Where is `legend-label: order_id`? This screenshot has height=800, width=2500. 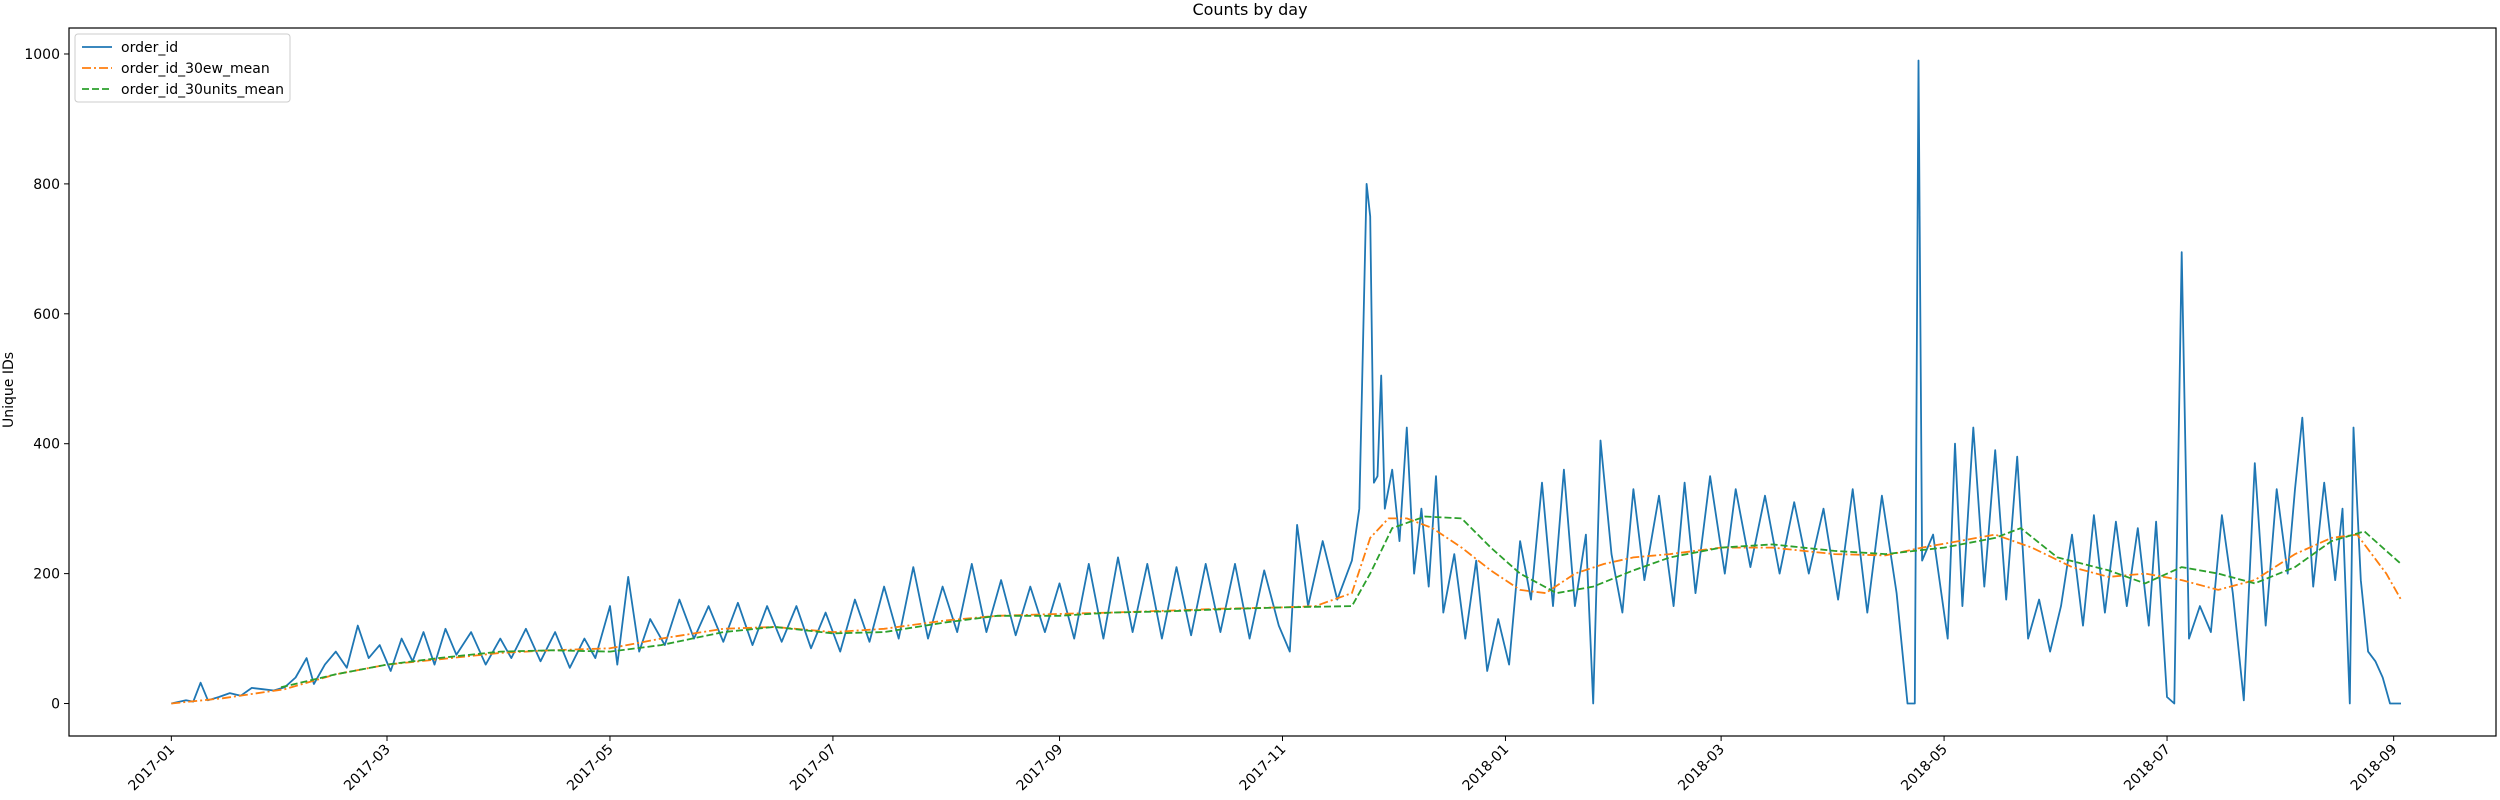 legend-label: order_id is located at coordinates (149, 48).